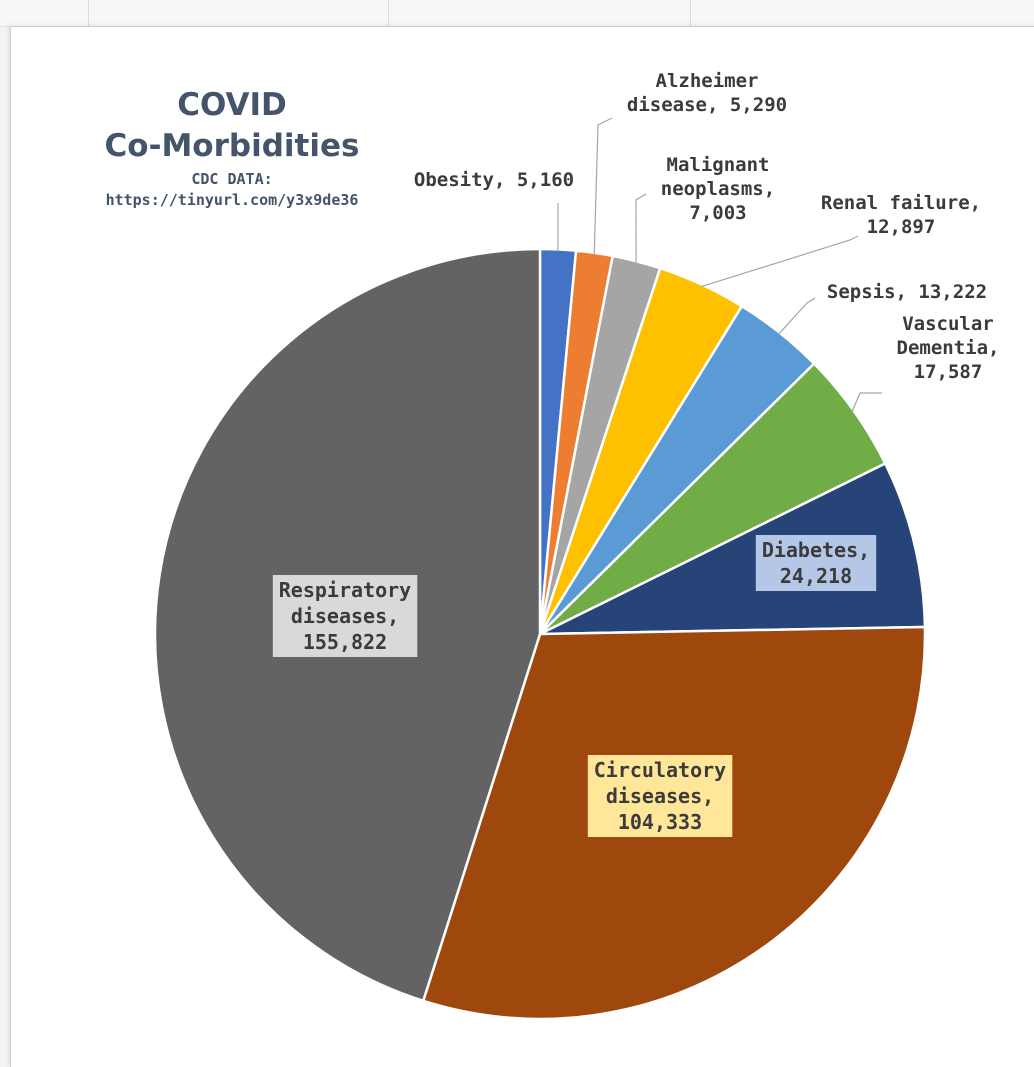  I want to click on chart-subtitle-line-1: CDC DATA:, so click(231, 179).